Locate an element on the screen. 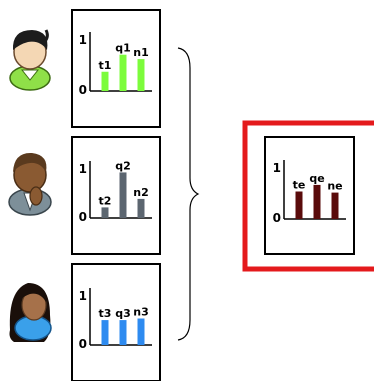 This screenshot has height=381, width=374. bar-q2 is located at coordinates (123, 195).